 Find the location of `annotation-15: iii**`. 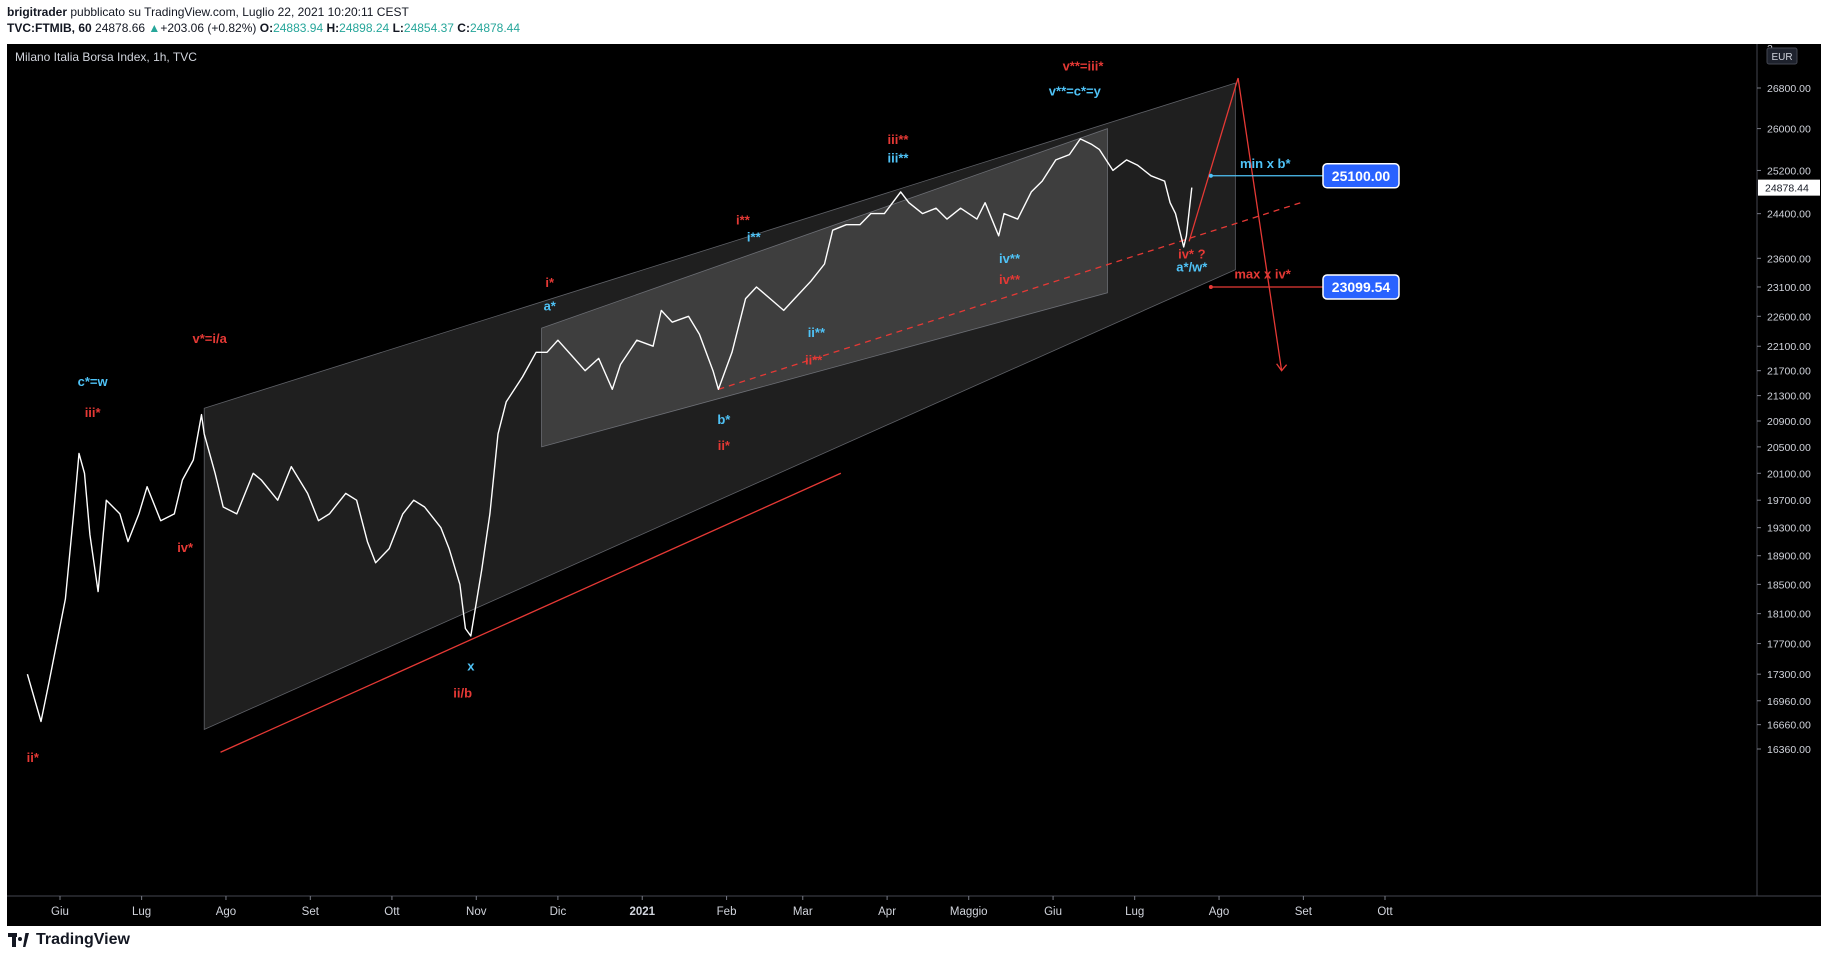

annotation-15: iii** is located at coordinates (899, 139).